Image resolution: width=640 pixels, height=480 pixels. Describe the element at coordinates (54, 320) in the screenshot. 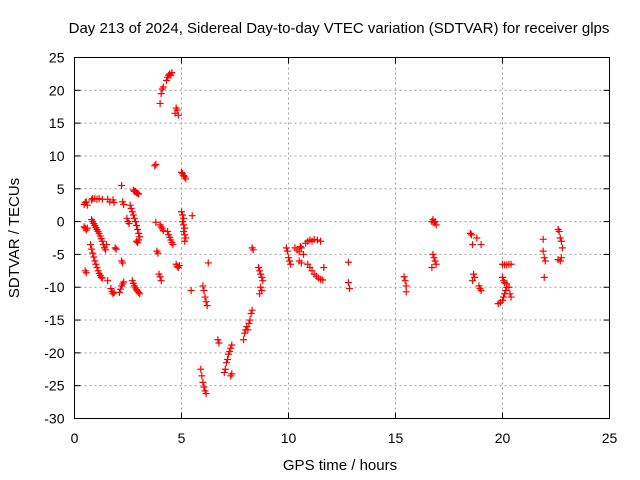

I see `y-tick-label: -15` at that location.